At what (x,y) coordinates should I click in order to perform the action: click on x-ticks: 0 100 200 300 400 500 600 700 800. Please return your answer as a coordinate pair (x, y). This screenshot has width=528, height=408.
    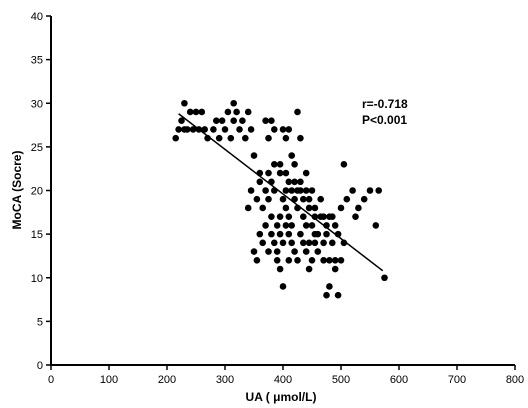
    Looking at the image, I should click on (286, 375).